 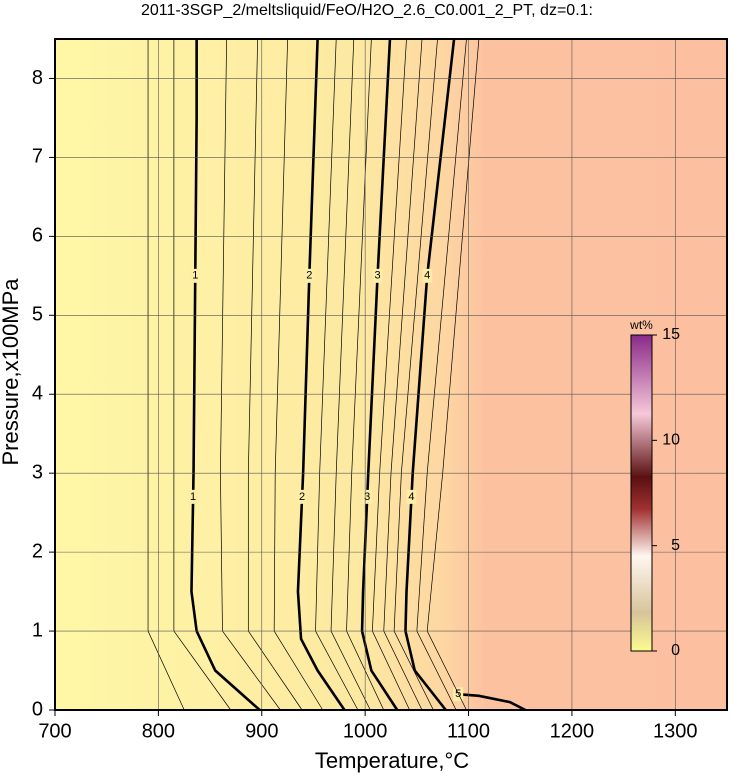 What do you see at coordinates (675, 650) in the screenshot?
I see `colorbar-tick-label: 0` at bounding box center [675, 650].